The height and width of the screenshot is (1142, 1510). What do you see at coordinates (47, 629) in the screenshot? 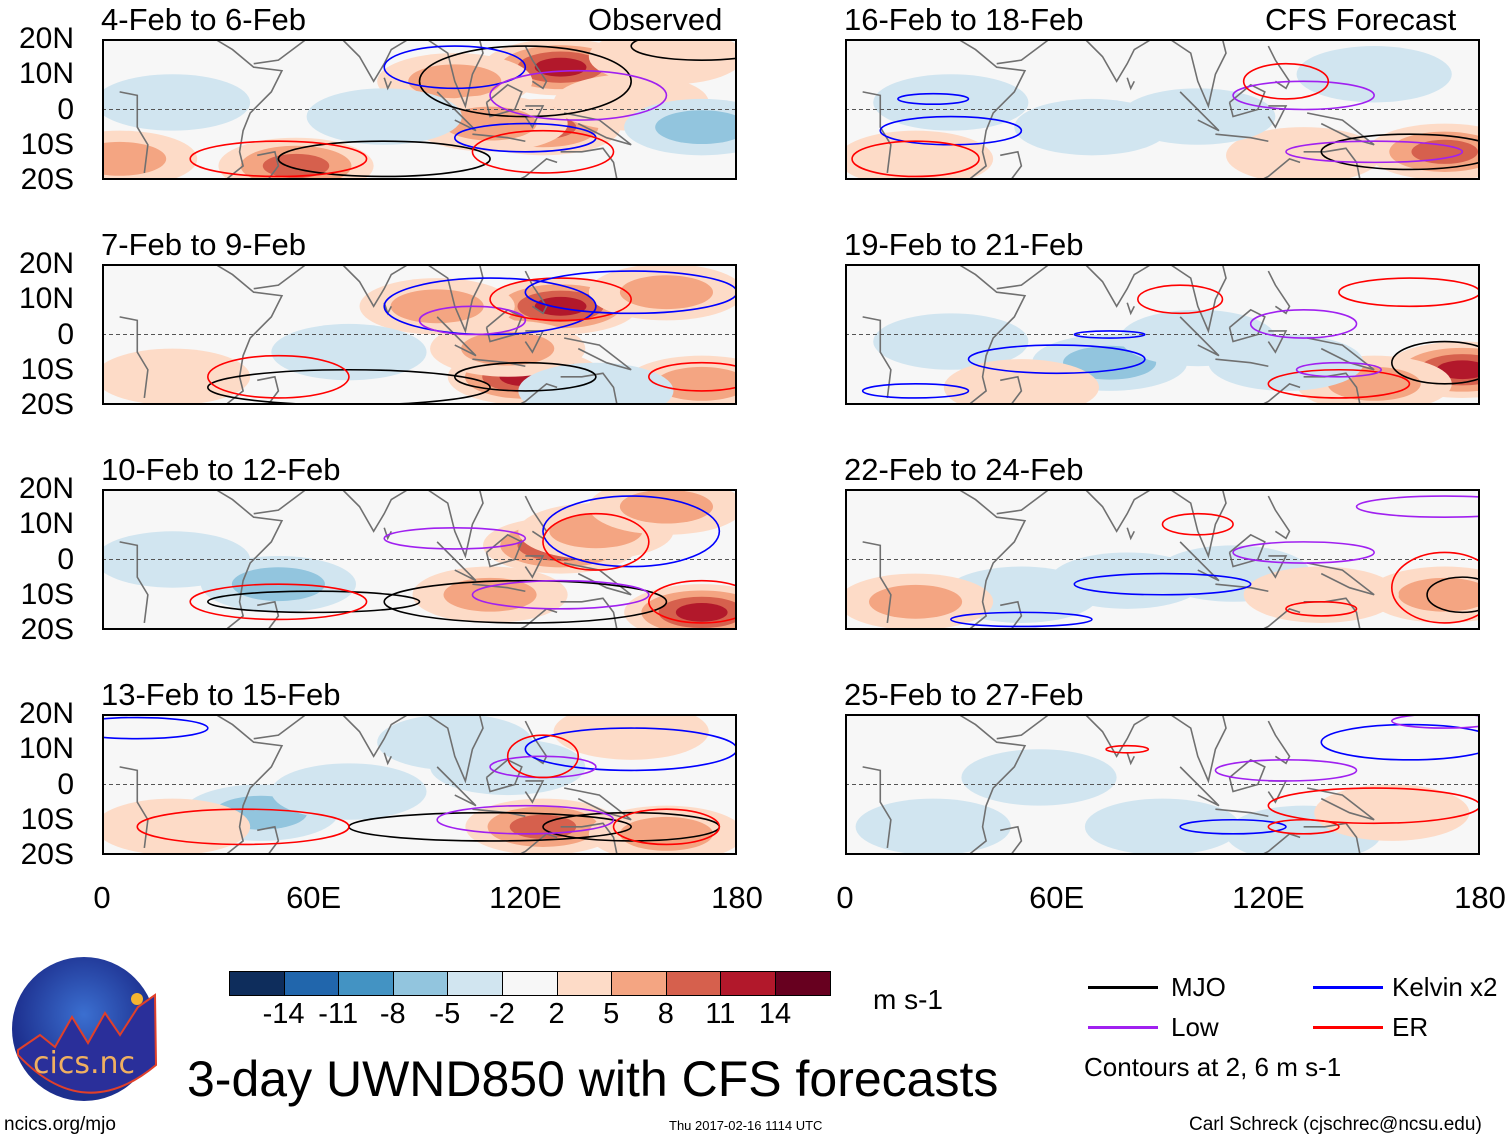
I see `lat-tick-label: 20S` at bounding box center [47, 629].